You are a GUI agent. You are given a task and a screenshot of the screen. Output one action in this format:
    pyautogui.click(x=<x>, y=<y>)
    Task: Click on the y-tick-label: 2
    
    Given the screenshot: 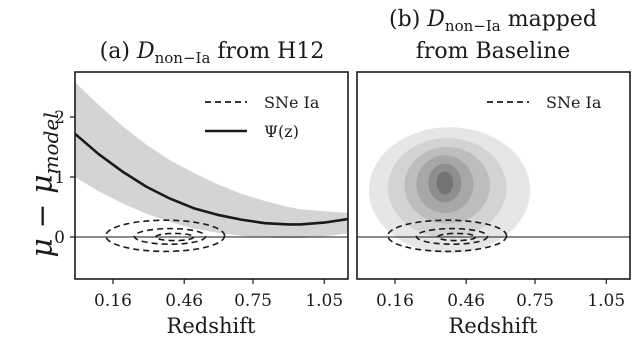 What is the action you would take?
    pyautogui.click(x=59, y=118)
    